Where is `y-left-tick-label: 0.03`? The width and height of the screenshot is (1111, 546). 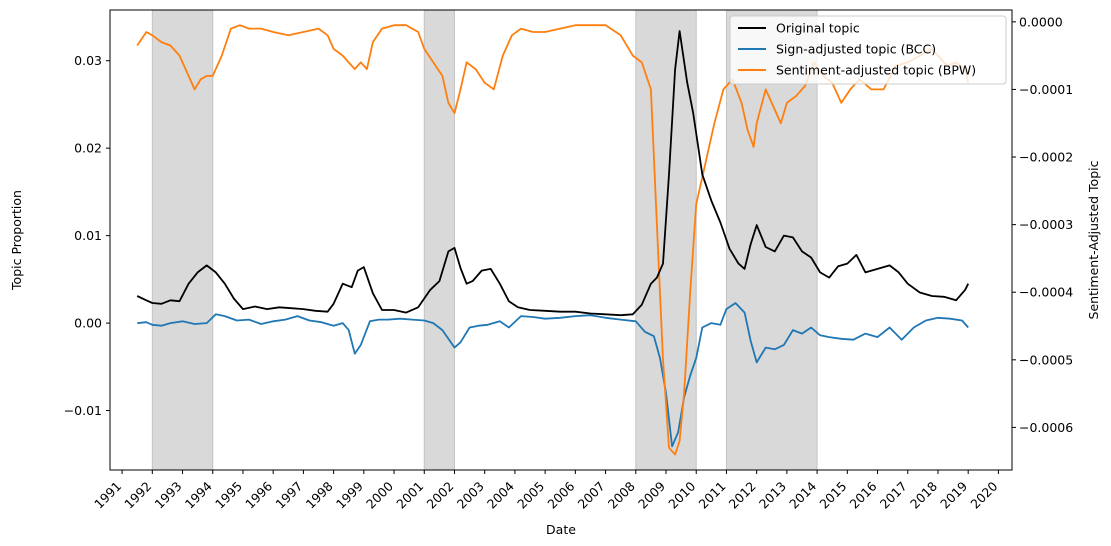
y-left-tick-label: 0.03 is located at coordinates (88, 60).